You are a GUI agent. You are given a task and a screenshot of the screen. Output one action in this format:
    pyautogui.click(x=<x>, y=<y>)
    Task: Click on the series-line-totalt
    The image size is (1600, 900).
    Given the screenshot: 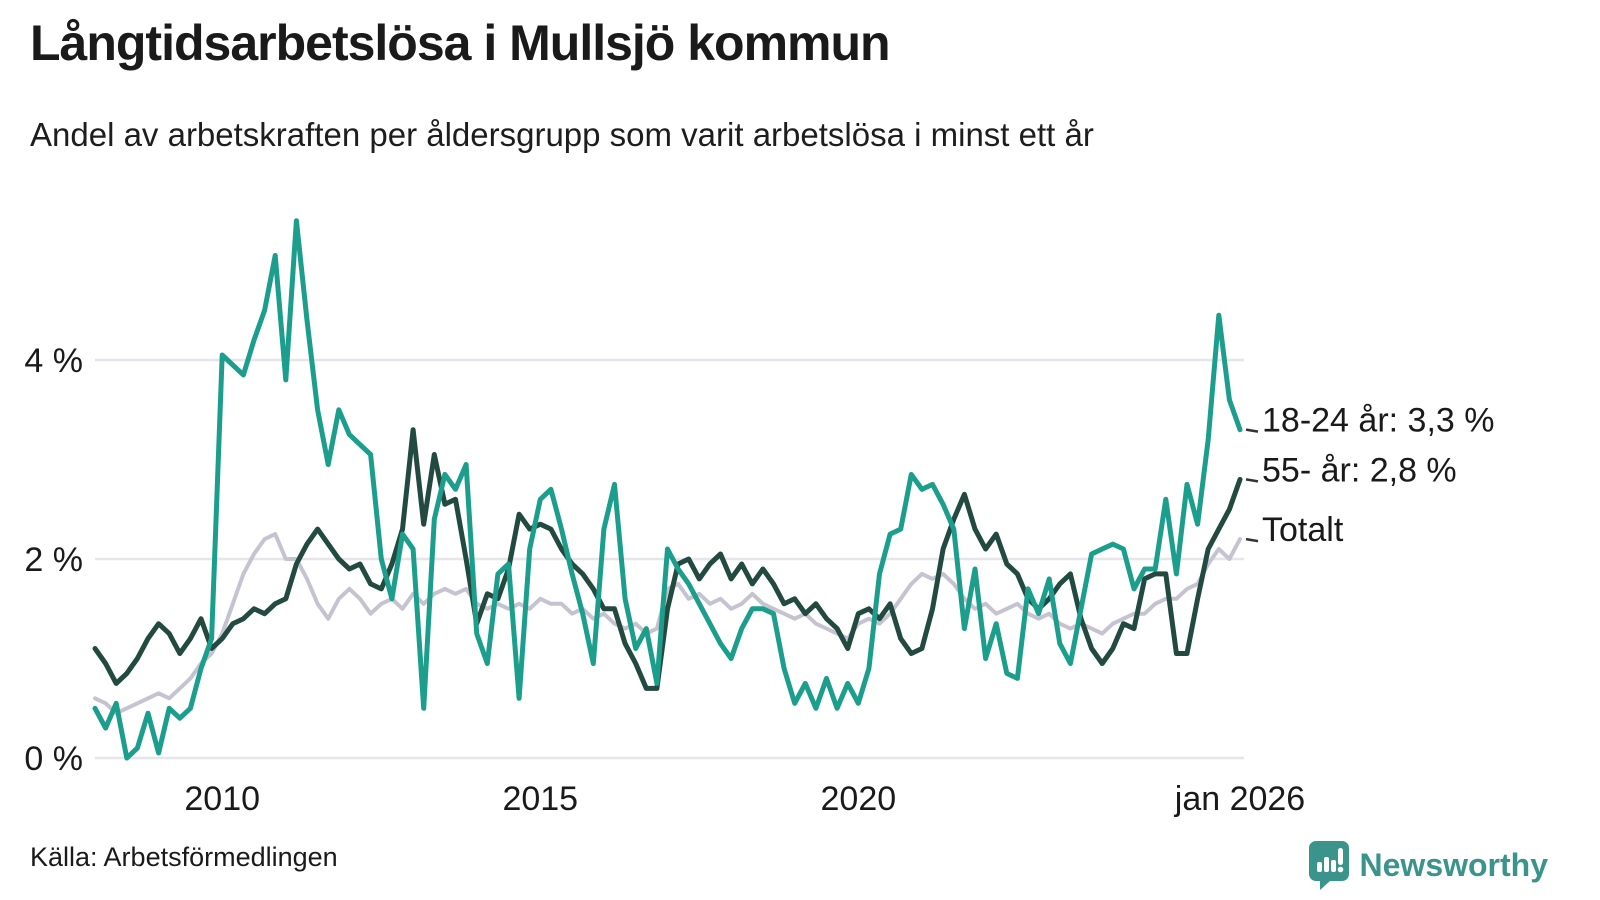 What is the action you would take?
    pyautogui.click(x=667, y=624)
    